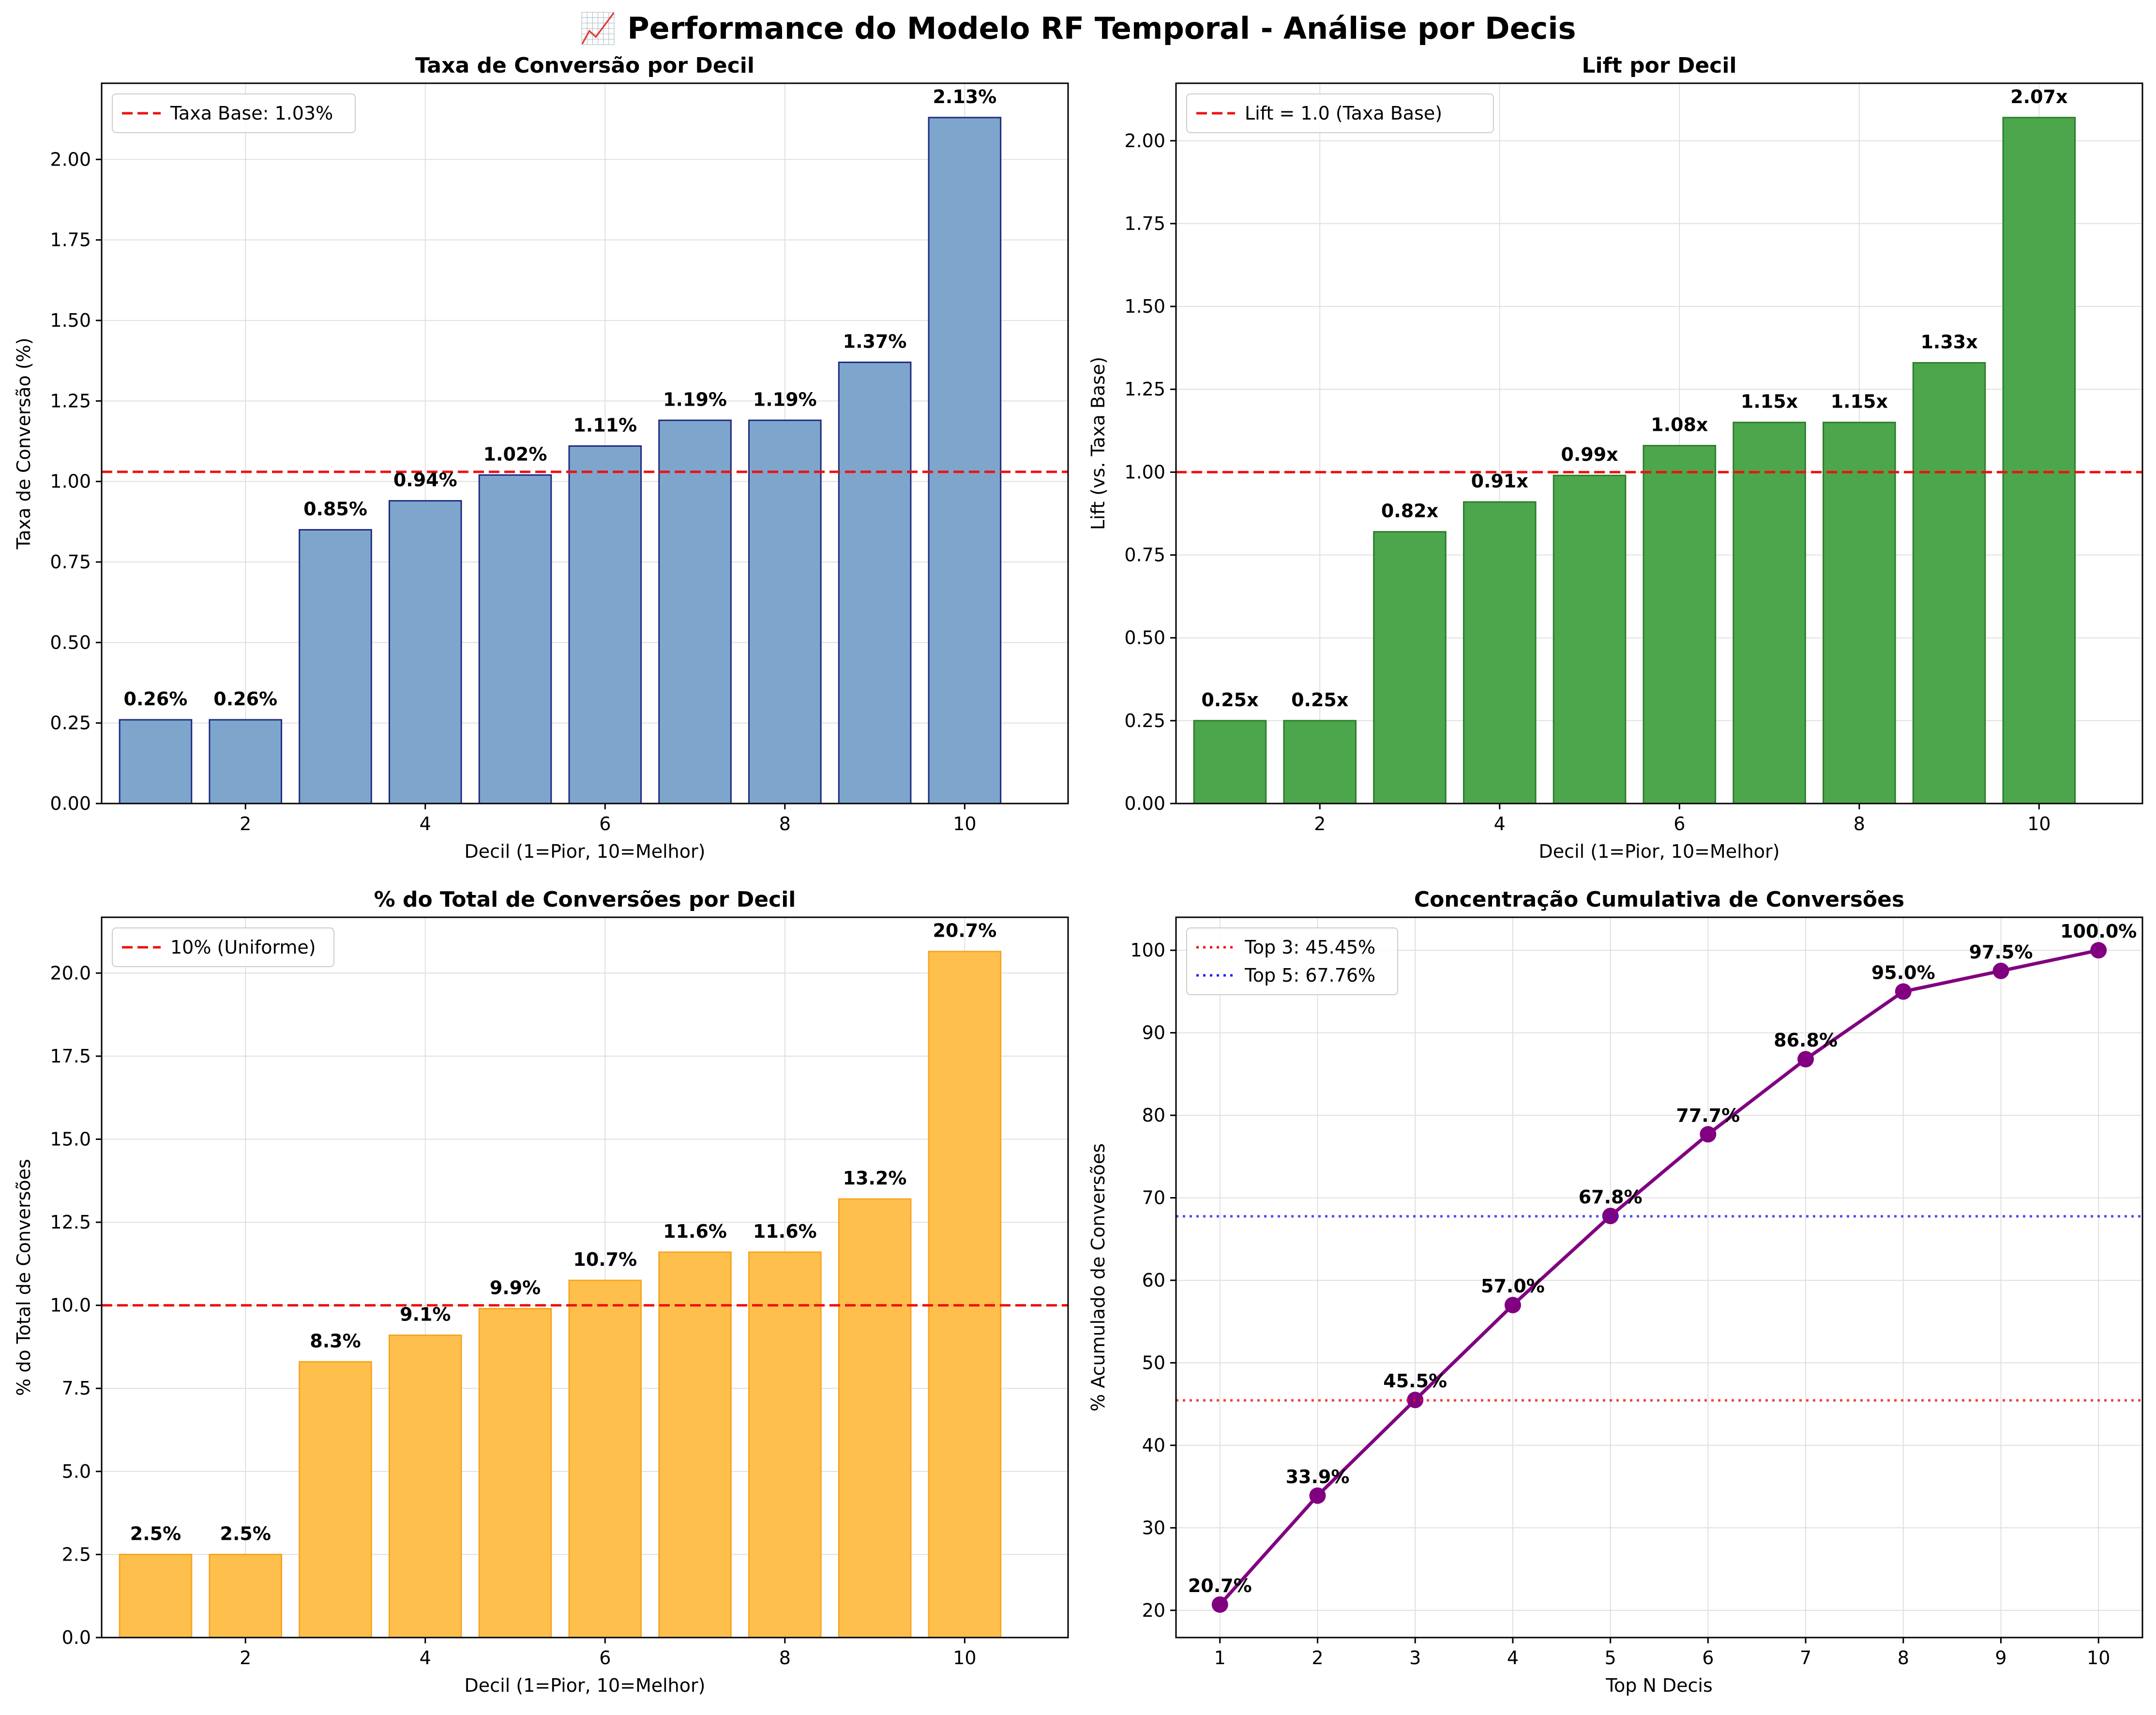  Describe the element at coordinates (23, 1277) in the screenshot. I see `y-axis-label: % do Total de Conversões` at that location.